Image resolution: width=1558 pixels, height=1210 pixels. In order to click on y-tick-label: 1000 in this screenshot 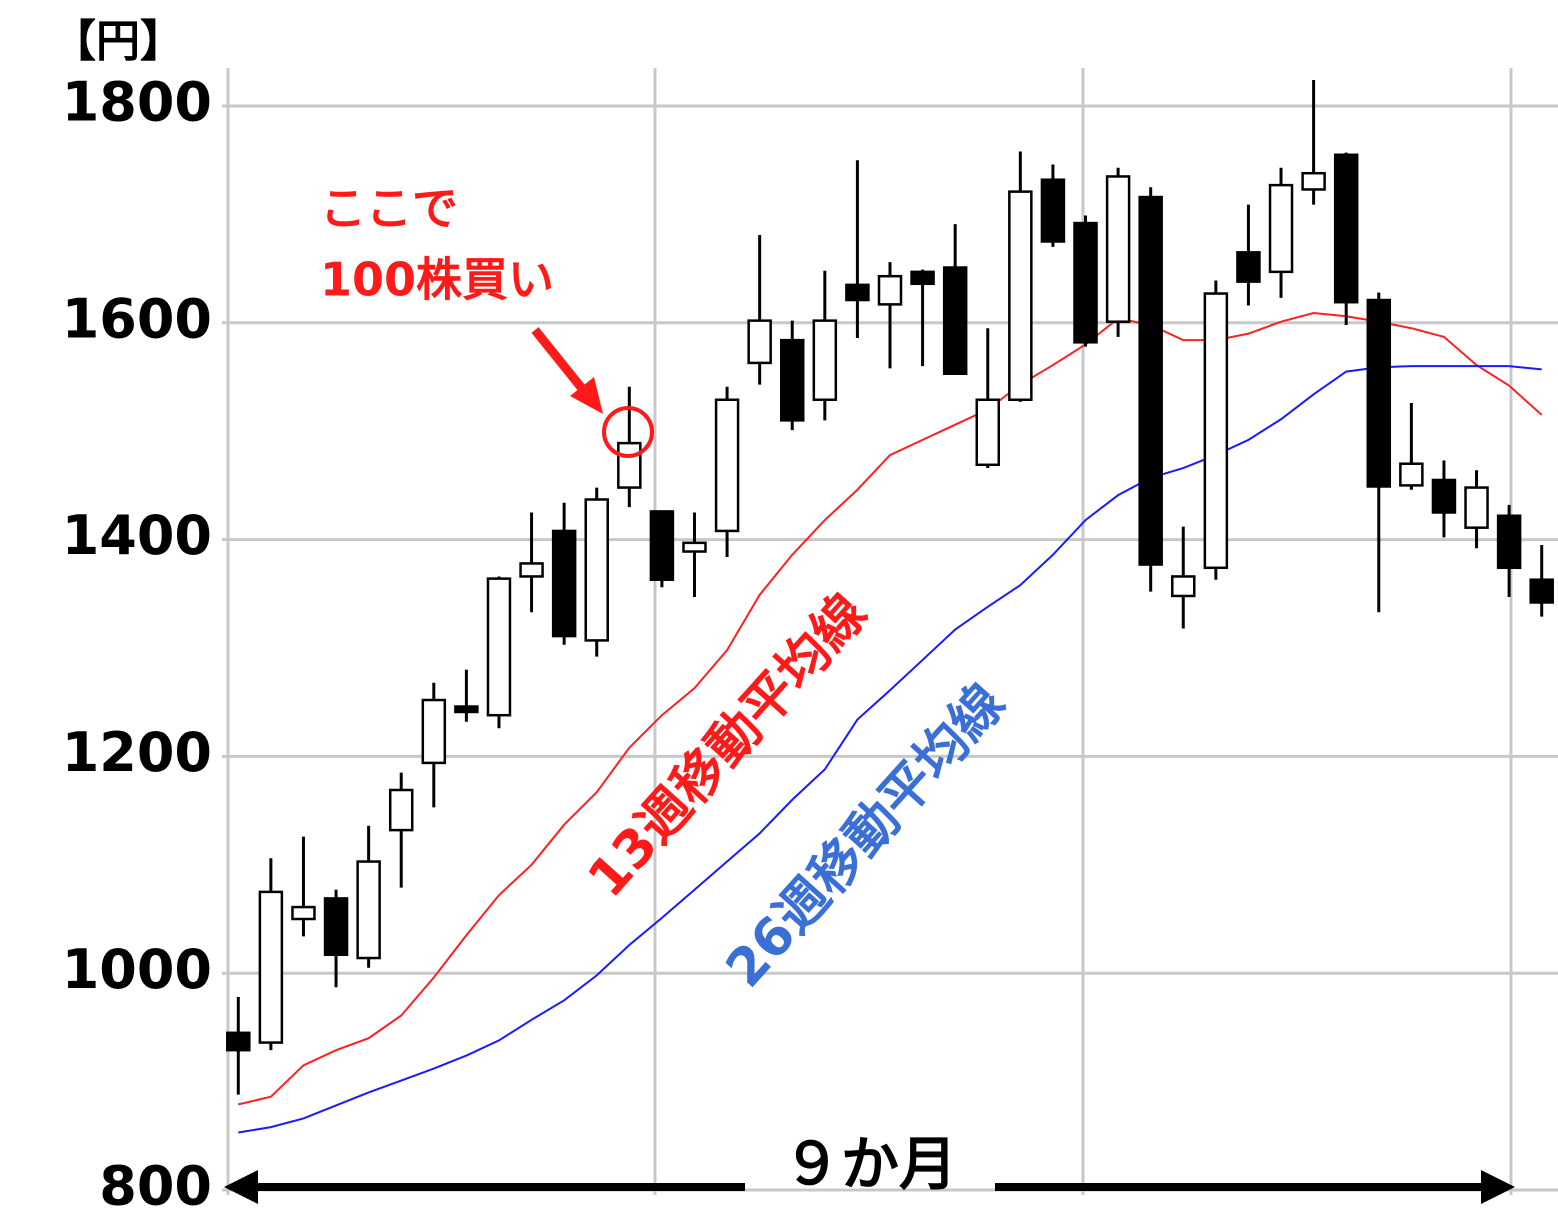, I will do `click(137, 969)`.